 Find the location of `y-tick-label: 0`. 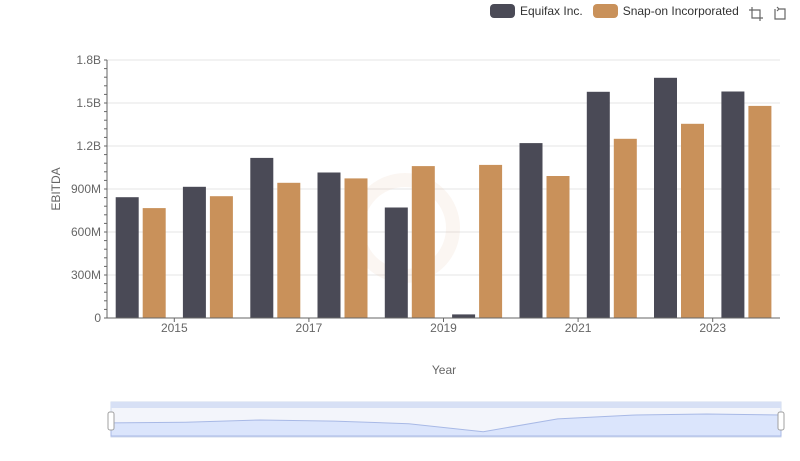

y-tick-label: 0 is located at coordinates (97, 318).